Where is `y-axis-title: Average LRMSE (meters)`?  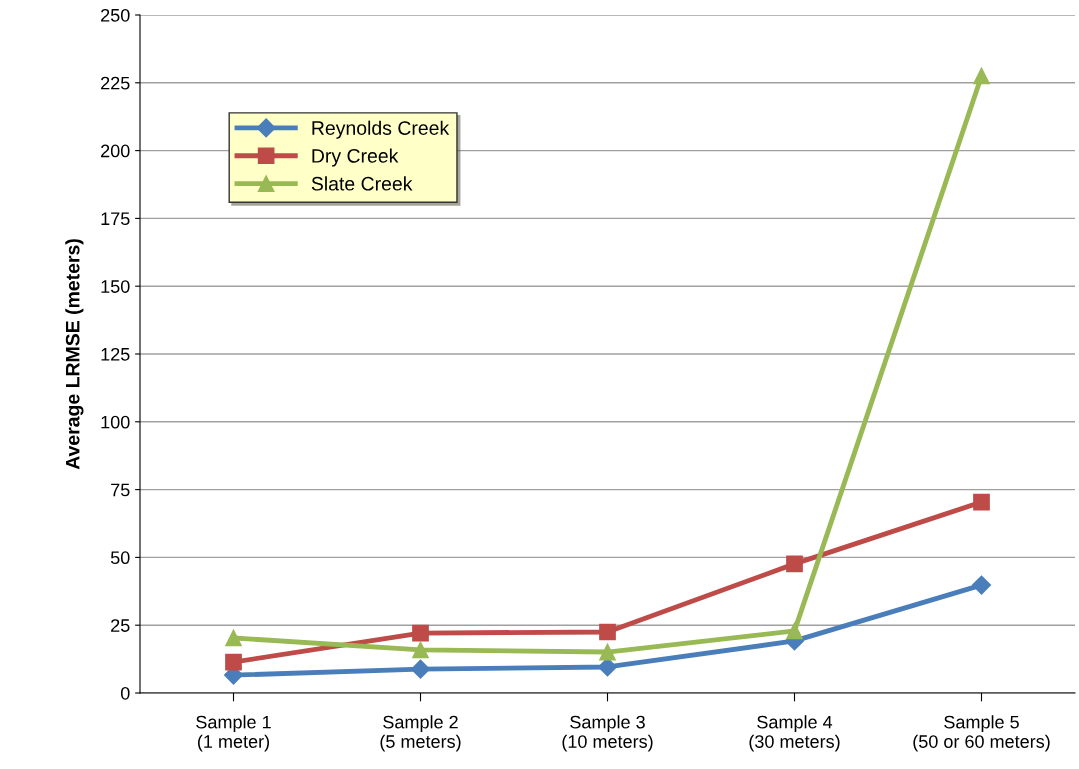 y-axis-title: Average LRMSE (meters) is located at coordinates (74, 354).